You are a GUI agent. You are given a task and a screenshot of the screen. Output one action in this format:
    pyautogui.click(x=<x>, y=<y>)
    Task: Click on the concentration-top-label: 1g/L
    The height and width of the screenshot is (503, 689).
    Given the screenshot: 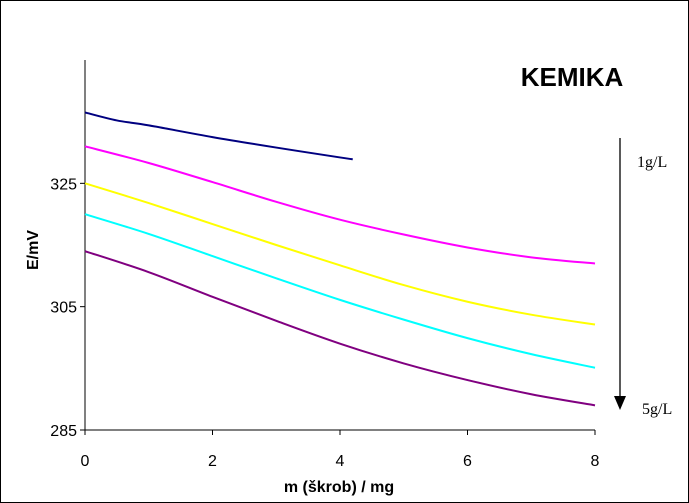 What is the action you would take?
    pyautogui.click(x=652, y=162)
    